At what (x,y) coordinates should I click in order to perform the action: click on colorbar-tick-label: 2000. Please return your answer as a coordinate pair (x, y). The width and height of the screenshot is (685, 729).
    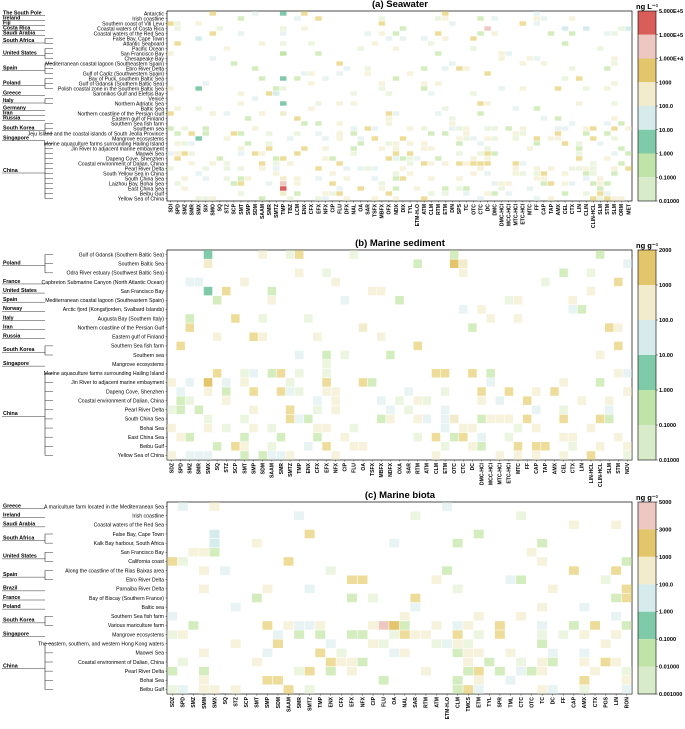
    Looking at the image, I should click on (665, 251).